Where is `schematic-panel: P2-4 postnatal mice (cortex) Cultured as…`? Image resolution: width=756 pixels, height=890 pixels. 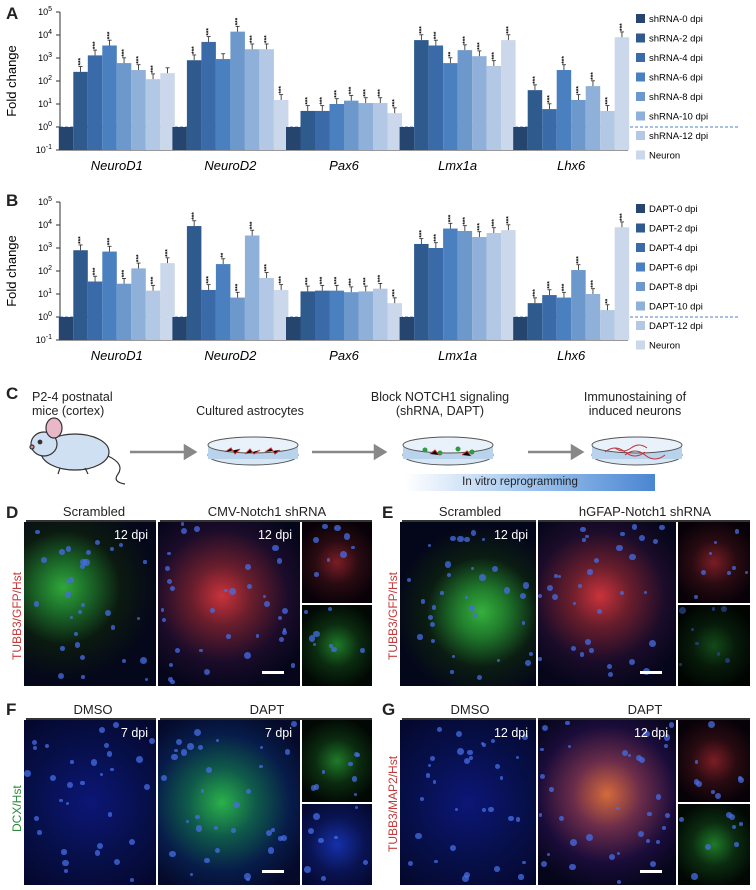
schematic-panel: P2-4 postnatal mice (cortex) Cultured as… is located at coordinates (378, 442).